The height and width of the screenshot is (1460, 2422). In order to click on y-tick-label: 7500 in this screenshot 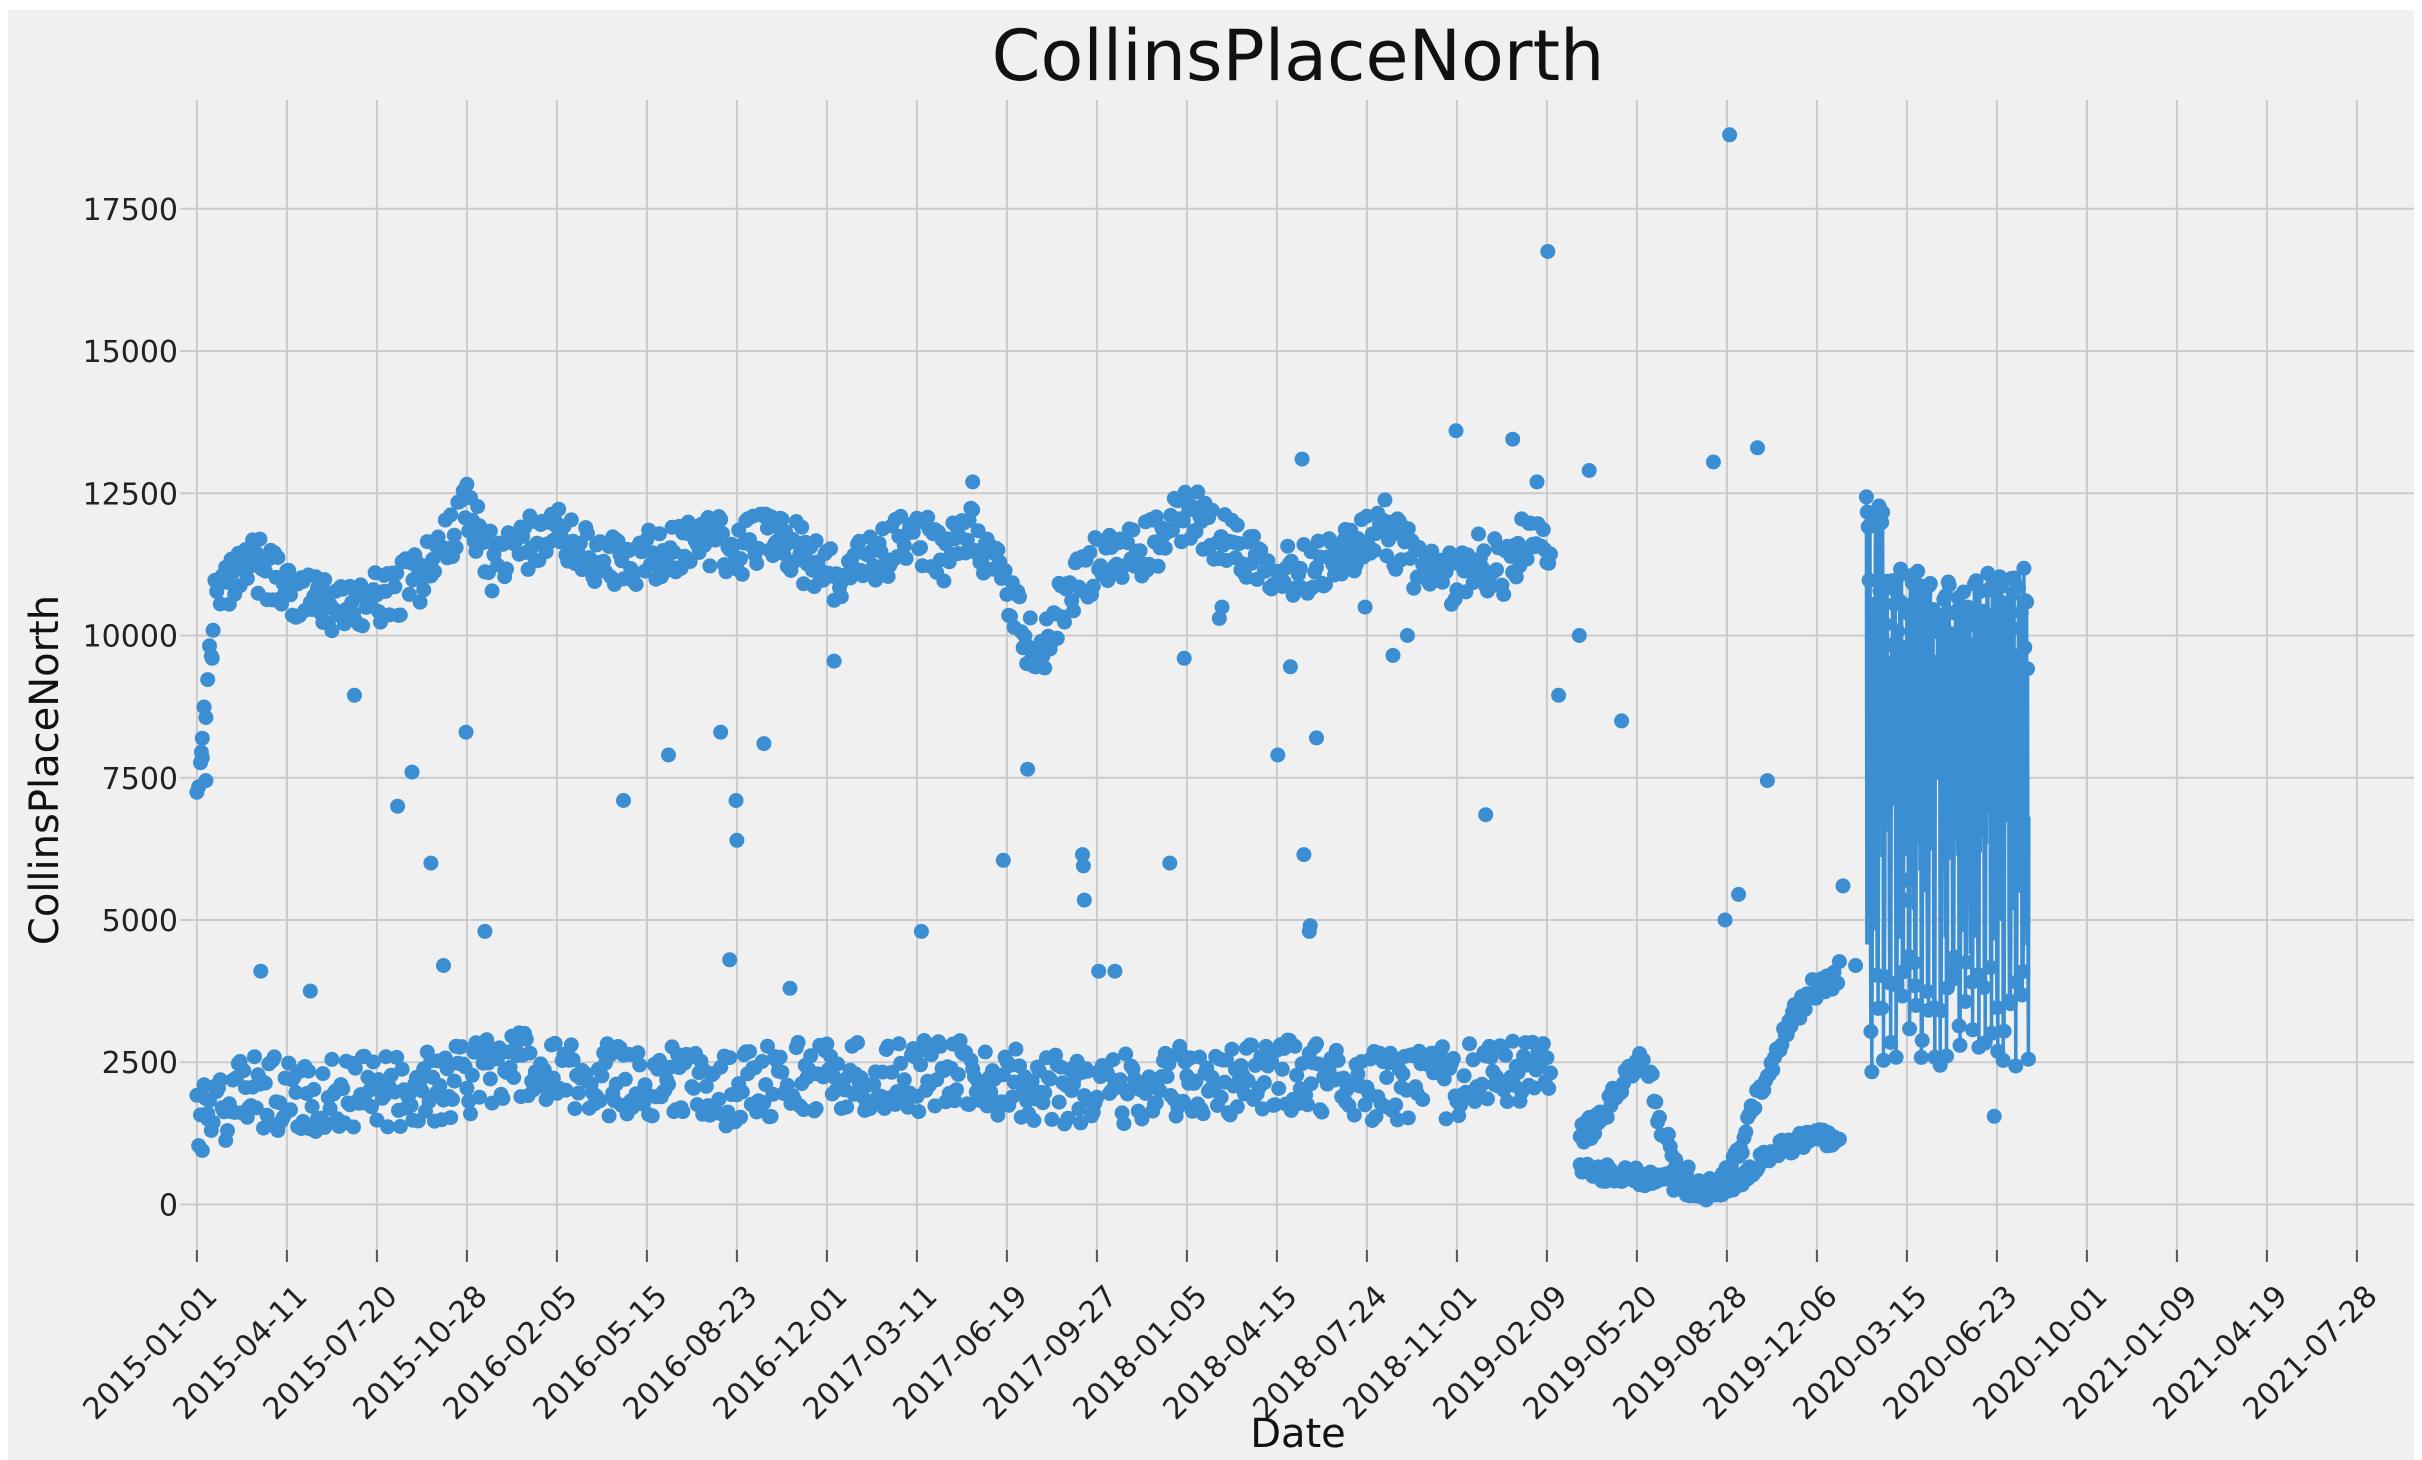, I will do `click(140, 779)`.